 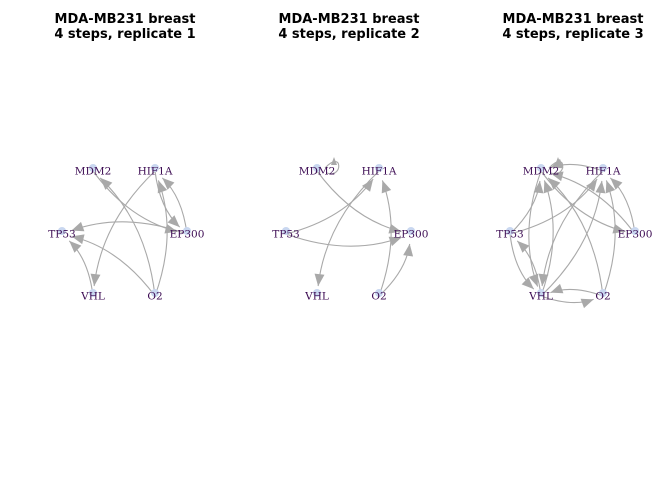 I want to click on self-loop-edge, so click(x=332, y=168).